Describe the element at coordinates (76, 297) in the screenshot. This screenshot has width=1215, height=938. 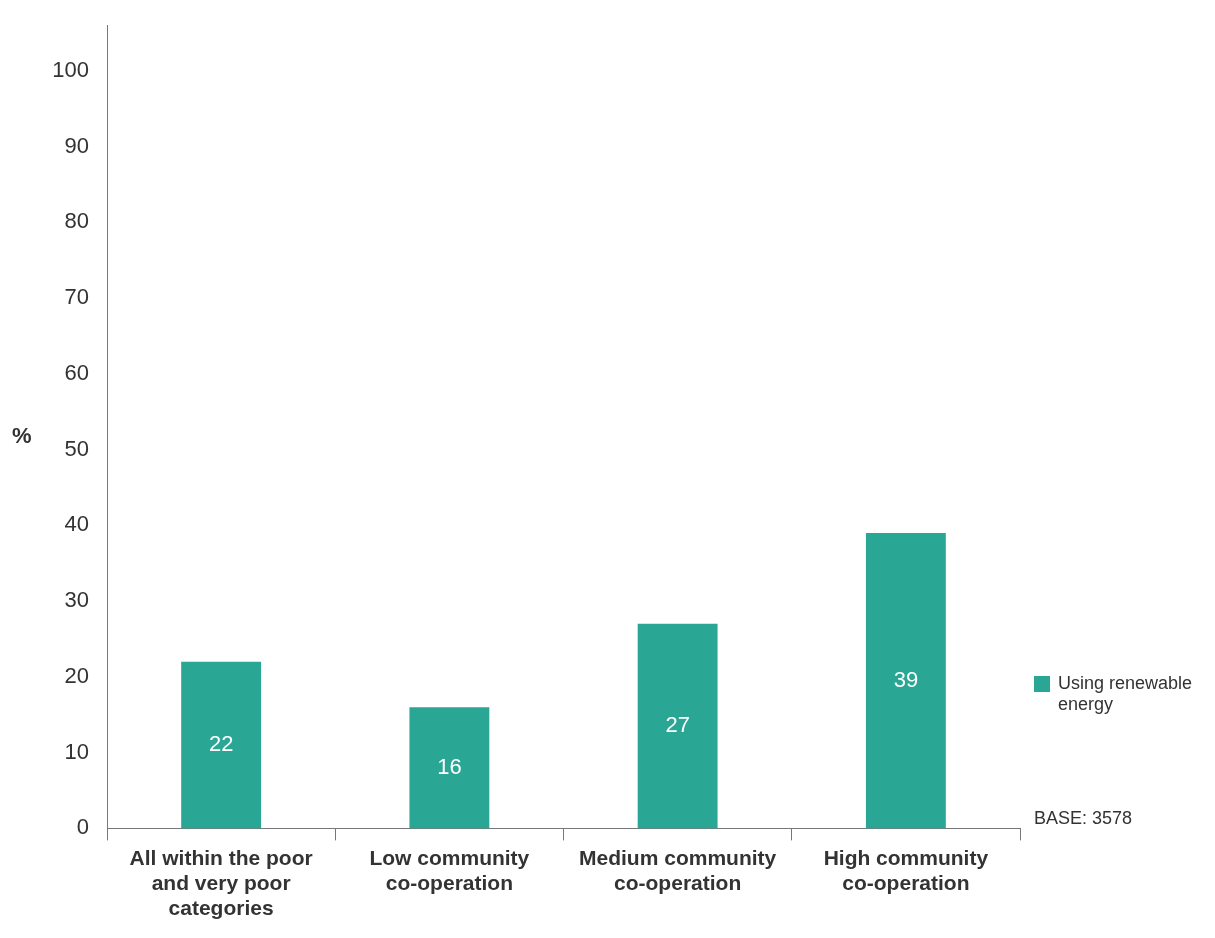
I see `y-tick-label: 70` at that location.